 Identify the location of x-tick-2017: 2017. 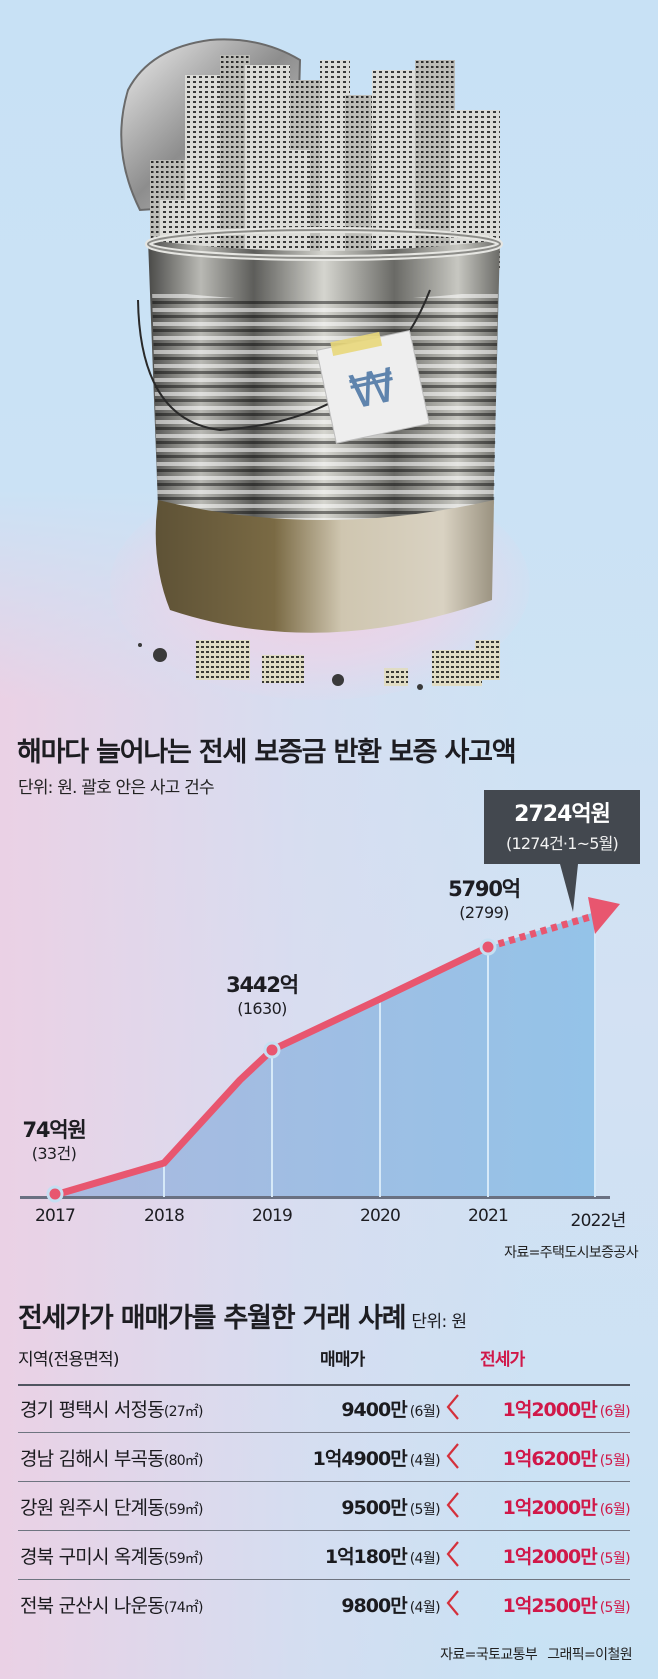
(55, 1216).